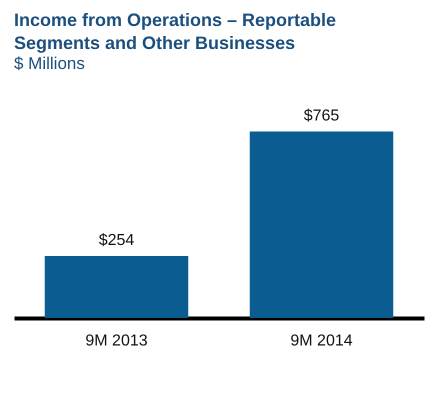 This screenshot has height=417, width=436. What do you see at coordinates (116, 341) in the screenshot?
I see `x-tick-label: 9M 2013` at bounding box center [116, 341].